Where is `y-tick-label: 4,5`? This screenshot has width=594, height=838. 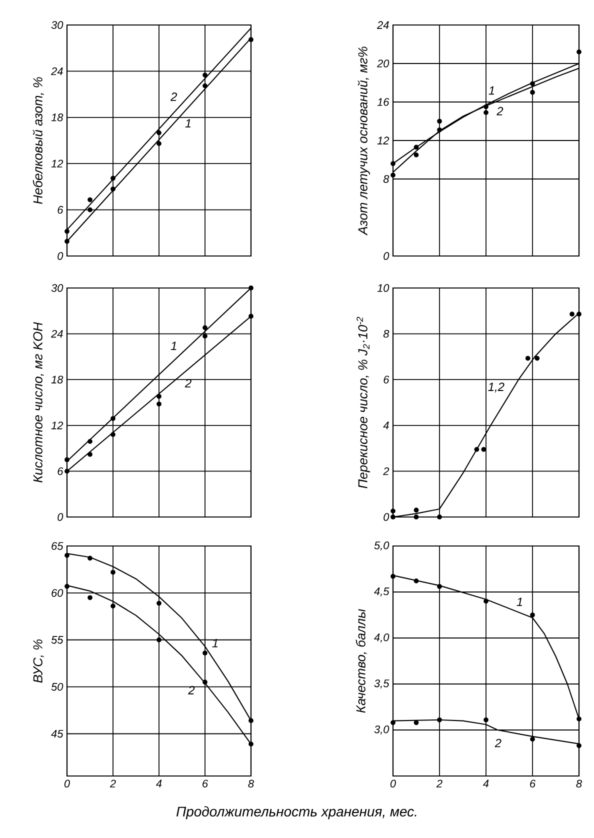
y-tick-label: 4,5 is located at coordinates (382, 592).